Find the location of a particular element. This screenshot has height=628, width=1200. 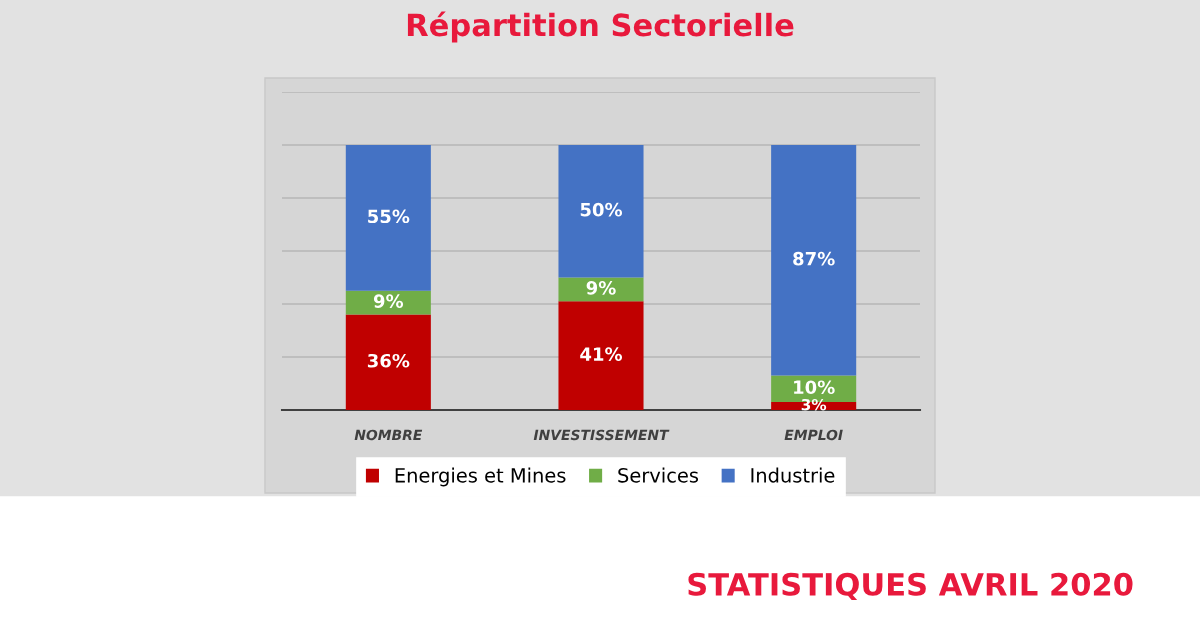

x-tick-label: EMPLOI is located at coordinates (813, 435).